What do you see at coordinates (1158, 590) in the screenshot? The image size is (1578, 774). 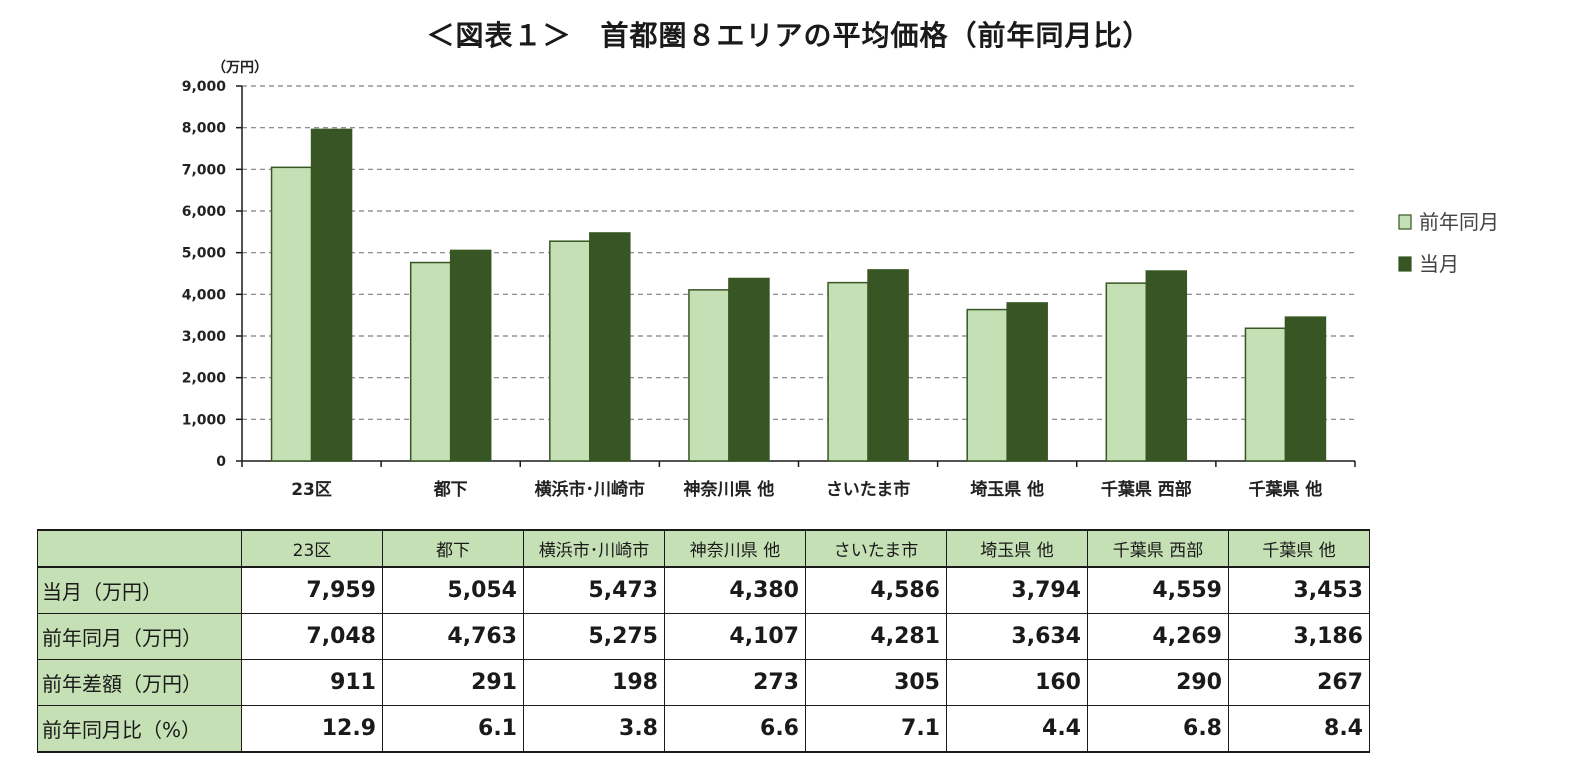 I see `table-cell: 4,559` at bounding box center [1158, 590].